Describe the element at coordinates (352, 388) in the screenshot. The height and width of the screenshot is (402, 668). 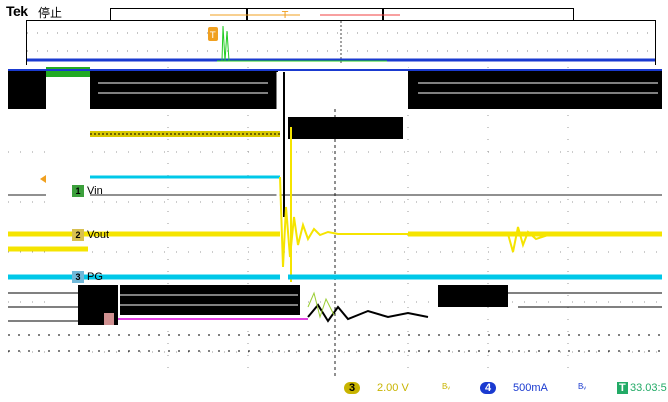
I see `channel-3-indicator: 3` at that location.